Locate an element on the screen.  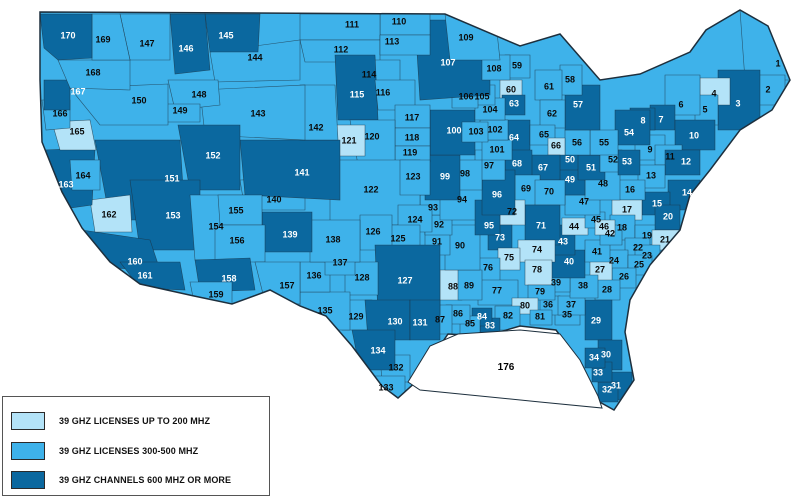
region-label-70: 70 is located at coordinates (549, 191).